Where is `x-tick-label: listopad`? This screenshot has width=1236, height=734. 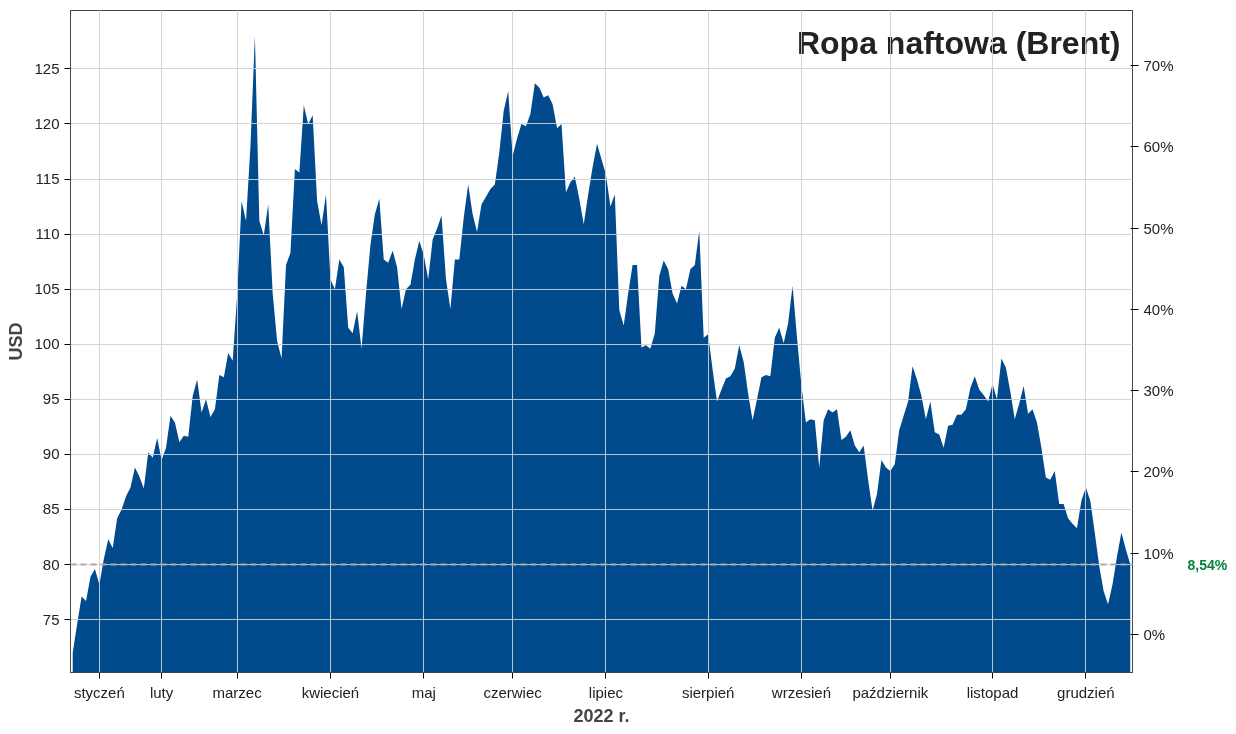
x-tick-label: listopad is located at coordinates (992, 692).